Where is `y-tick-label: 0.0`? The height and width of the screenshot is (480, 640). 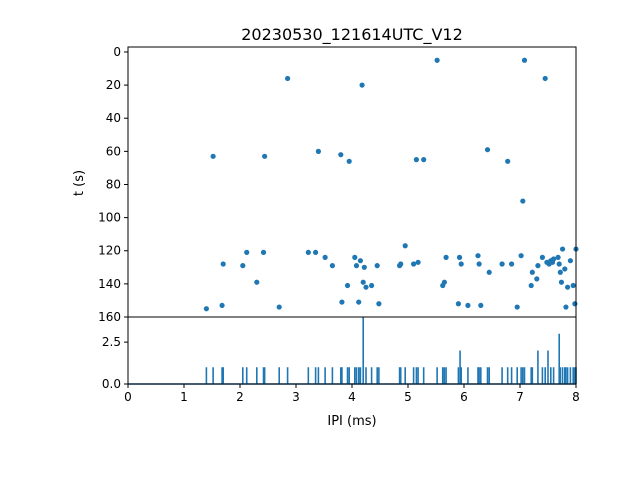
y-tick-label: 0.0 is located at coordinates (111, 384).